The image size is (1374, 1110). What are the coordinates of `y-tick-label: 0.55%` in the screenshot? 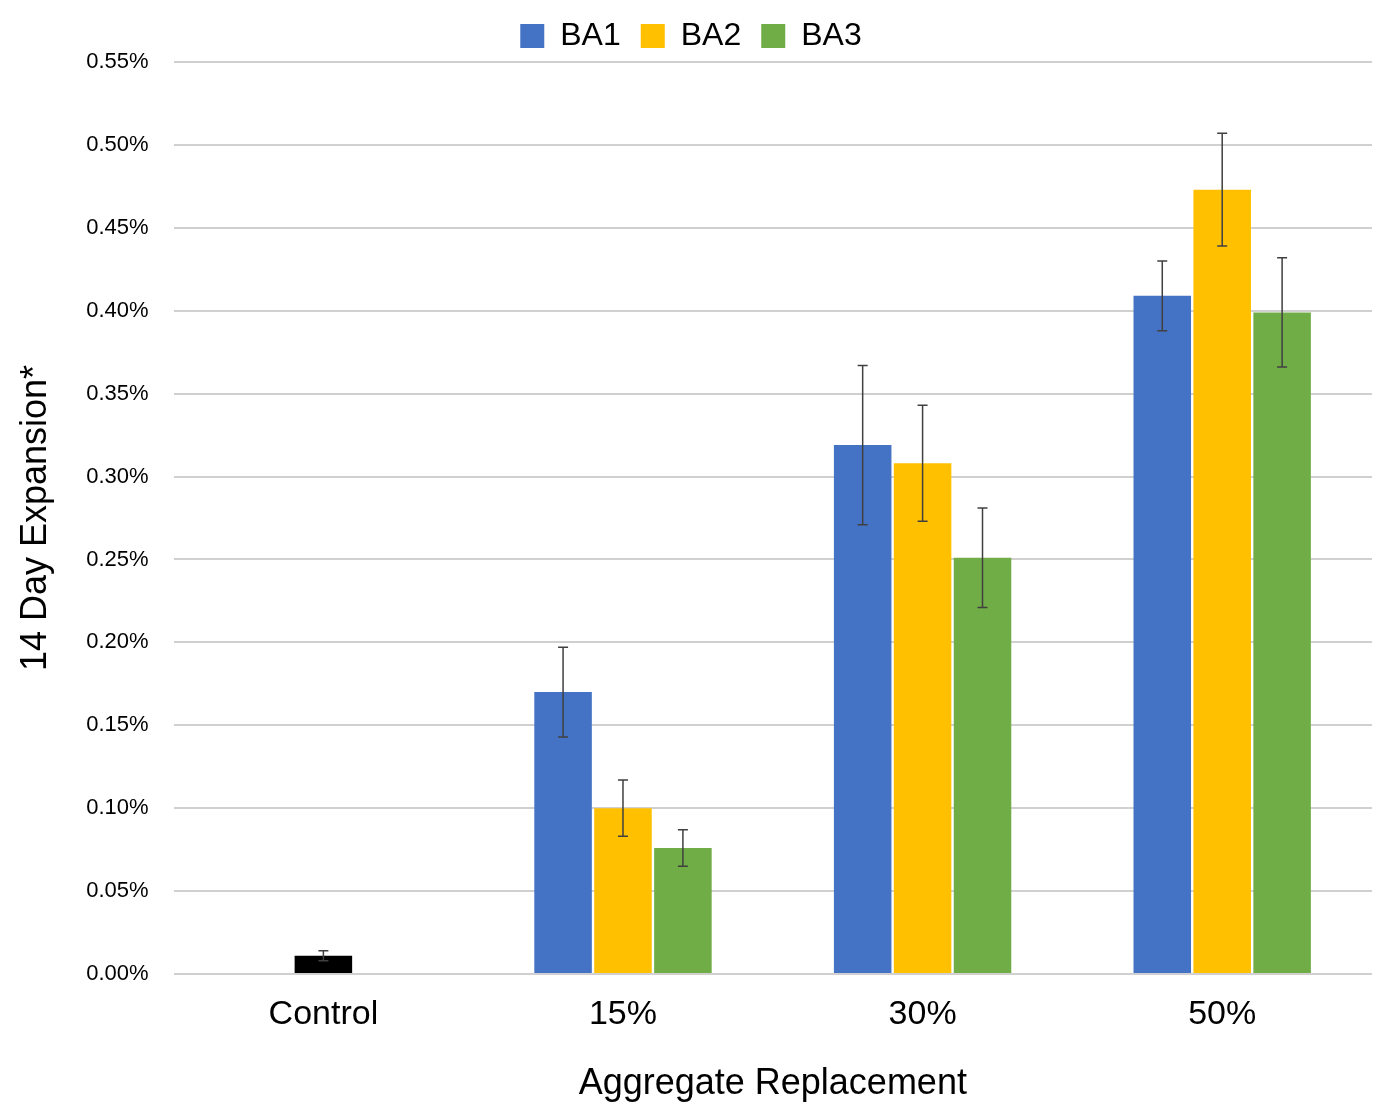 It's located at (117, 61).